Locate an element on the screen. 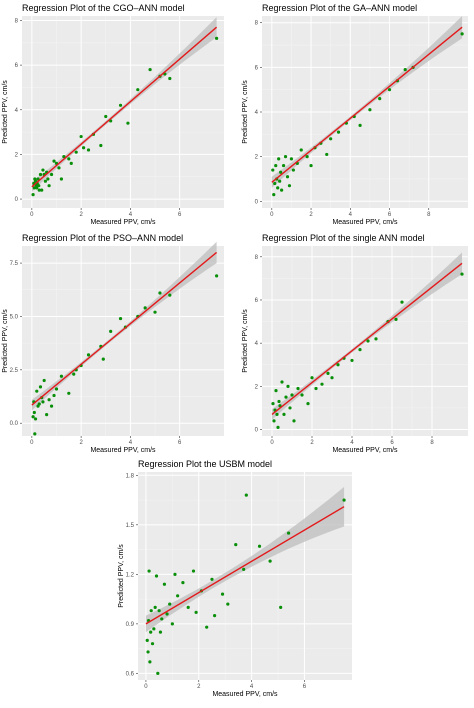 The height and width of the screenshot is (708, 474). plot-background is located at coordinates (245, 576).